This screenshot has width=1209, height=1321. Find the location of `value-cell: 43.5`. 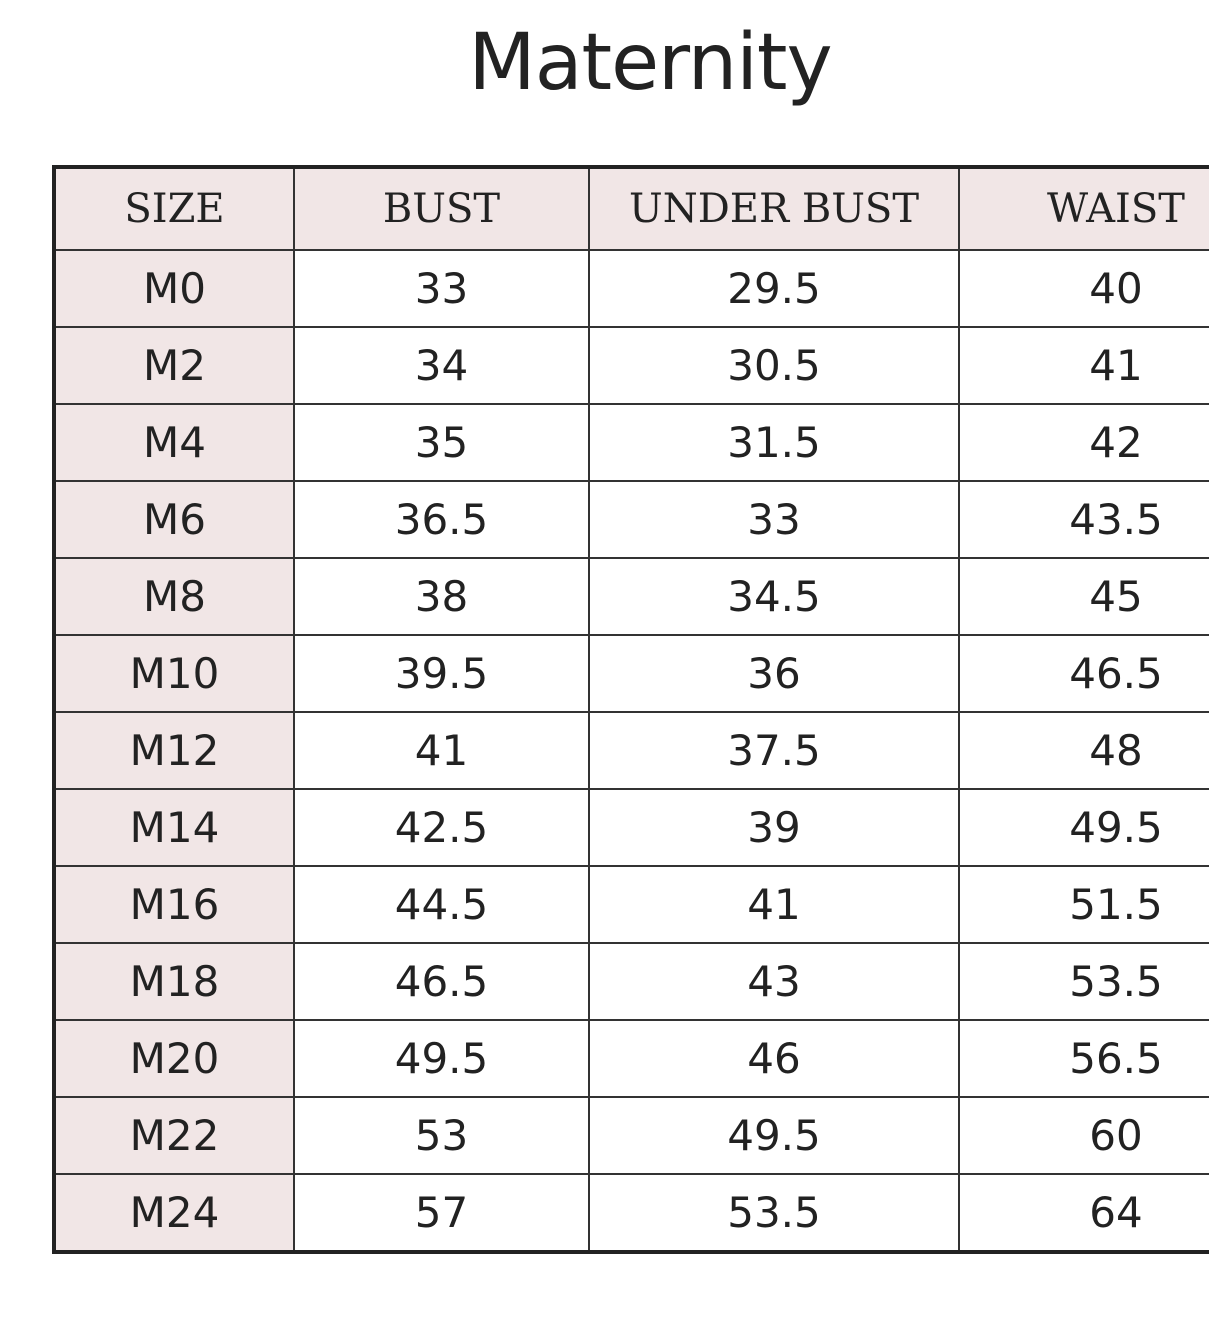

value-cell: 43.5 is located at coordinates (1083, 519).